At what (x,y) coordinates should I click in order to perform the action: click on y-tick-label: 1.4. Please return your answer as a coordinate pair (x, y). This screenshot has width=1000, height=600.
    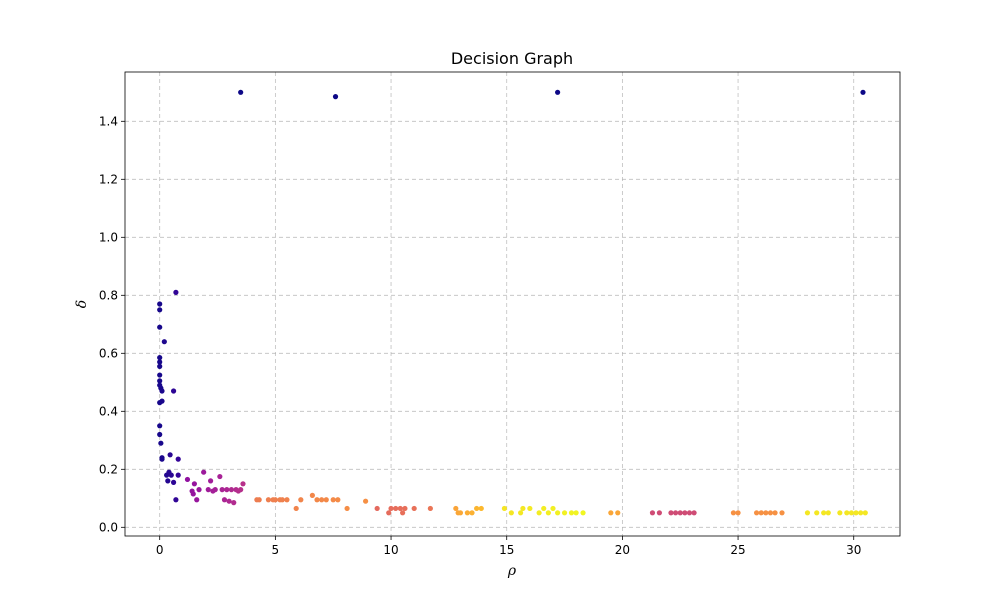
    Looking at the image, I should click on (108, 121).